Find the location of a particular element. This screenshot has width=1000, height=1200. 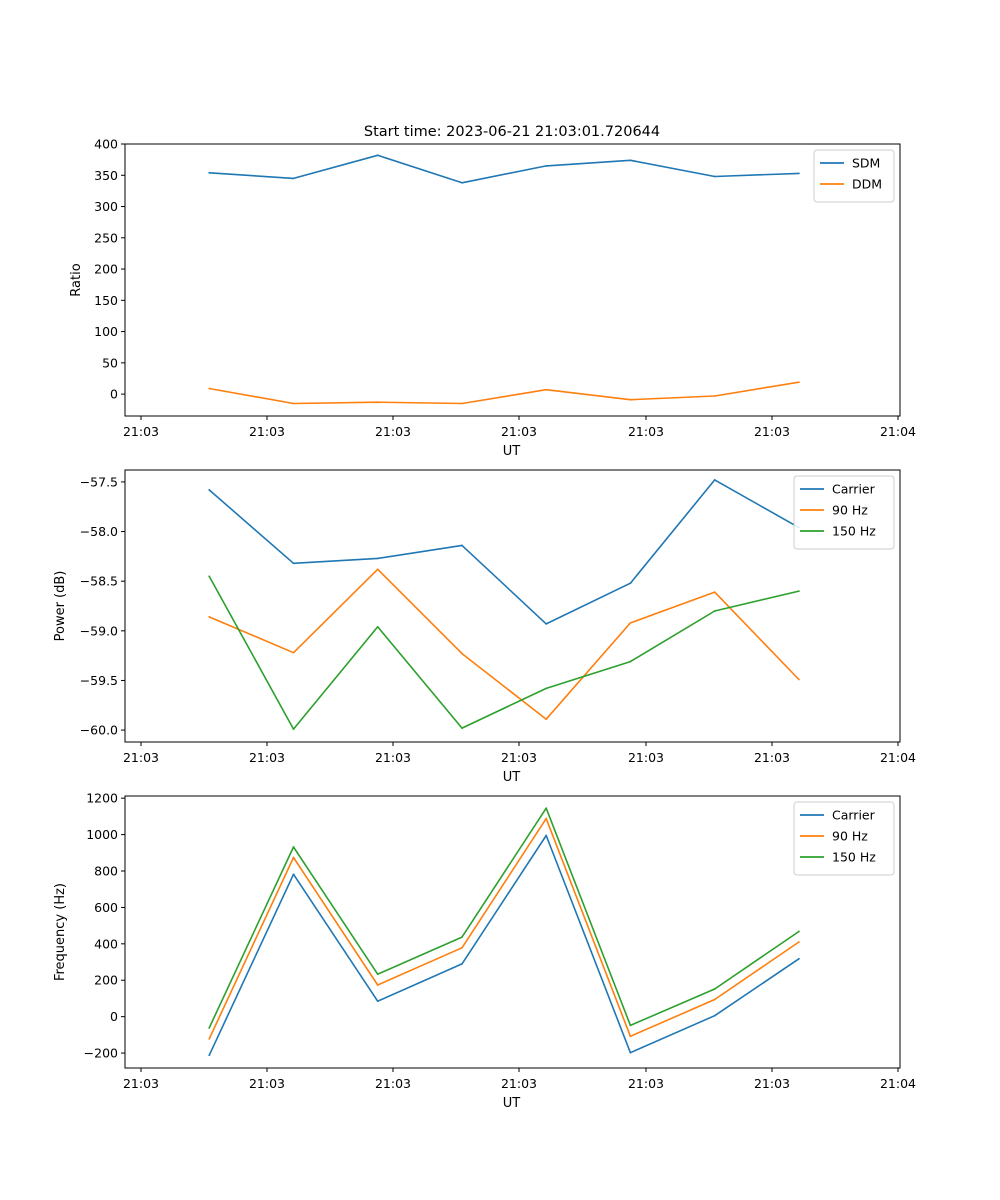

y-tick-label: 800 is located at coordinates (106, 871).